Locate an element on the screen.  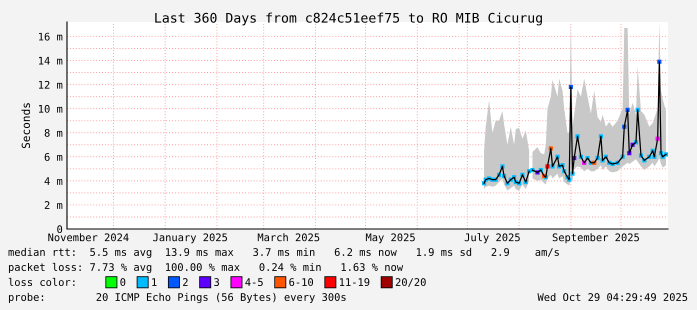
legend-label: 1 is located at coordinates (154, 282).